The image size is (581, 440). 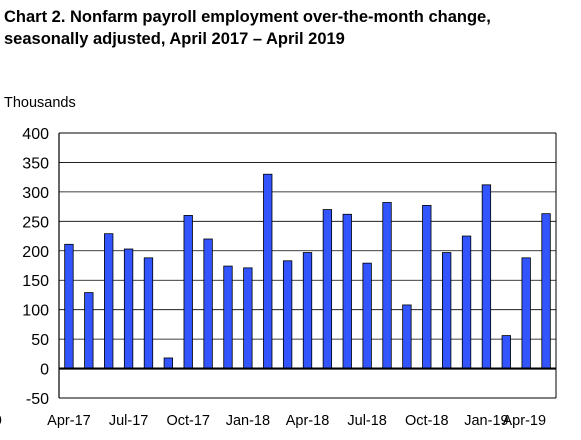 I want to click on y-tick-label: -50, so click(x=37, y=399).